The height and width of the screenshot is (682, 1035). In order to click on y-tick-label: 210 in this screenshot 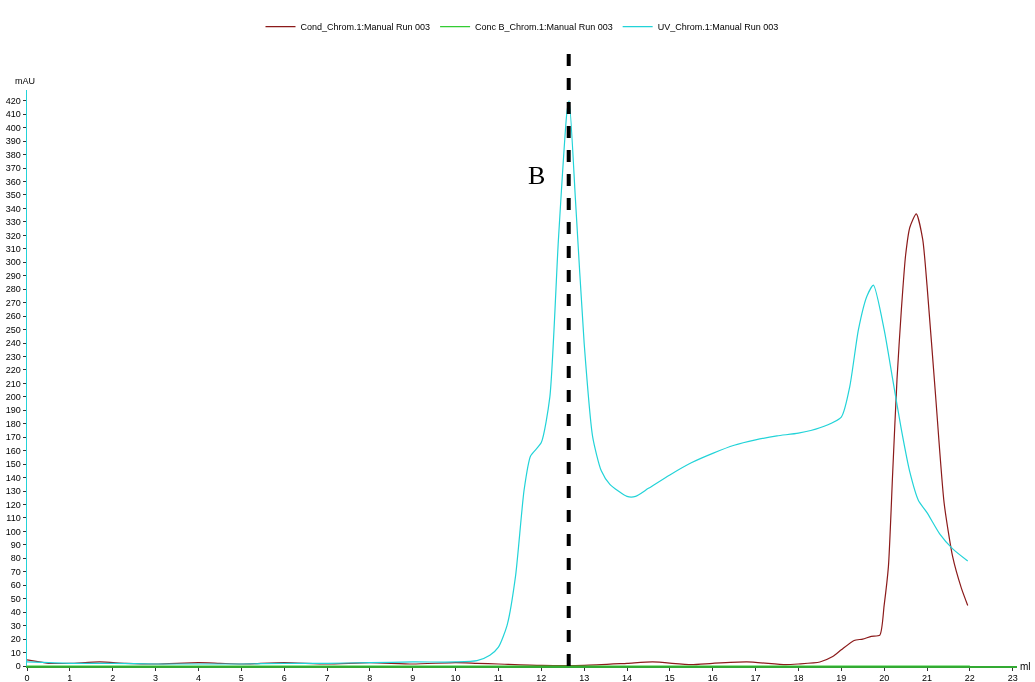, I will do `click(13, 383)`.